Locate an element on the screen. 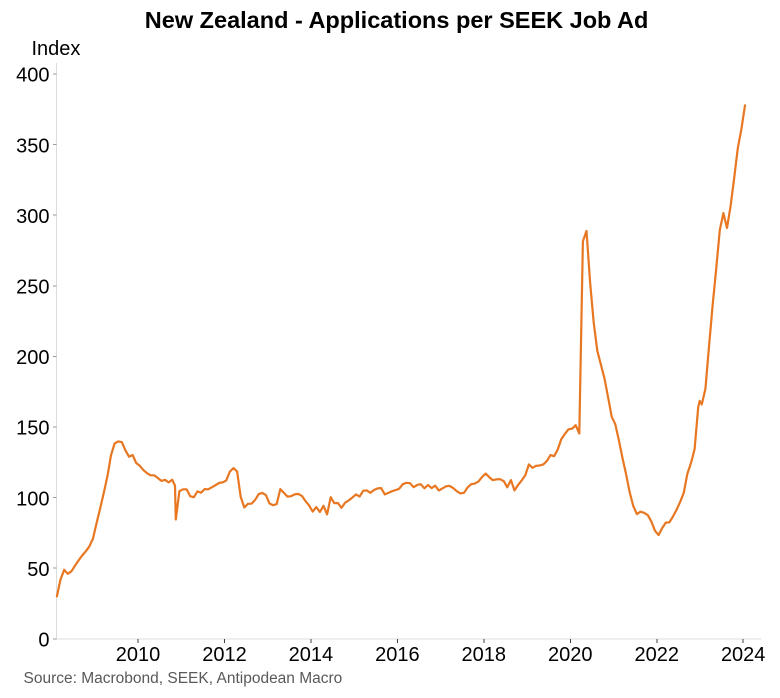  svg-text: 150 is located at coordinates (32, 429).